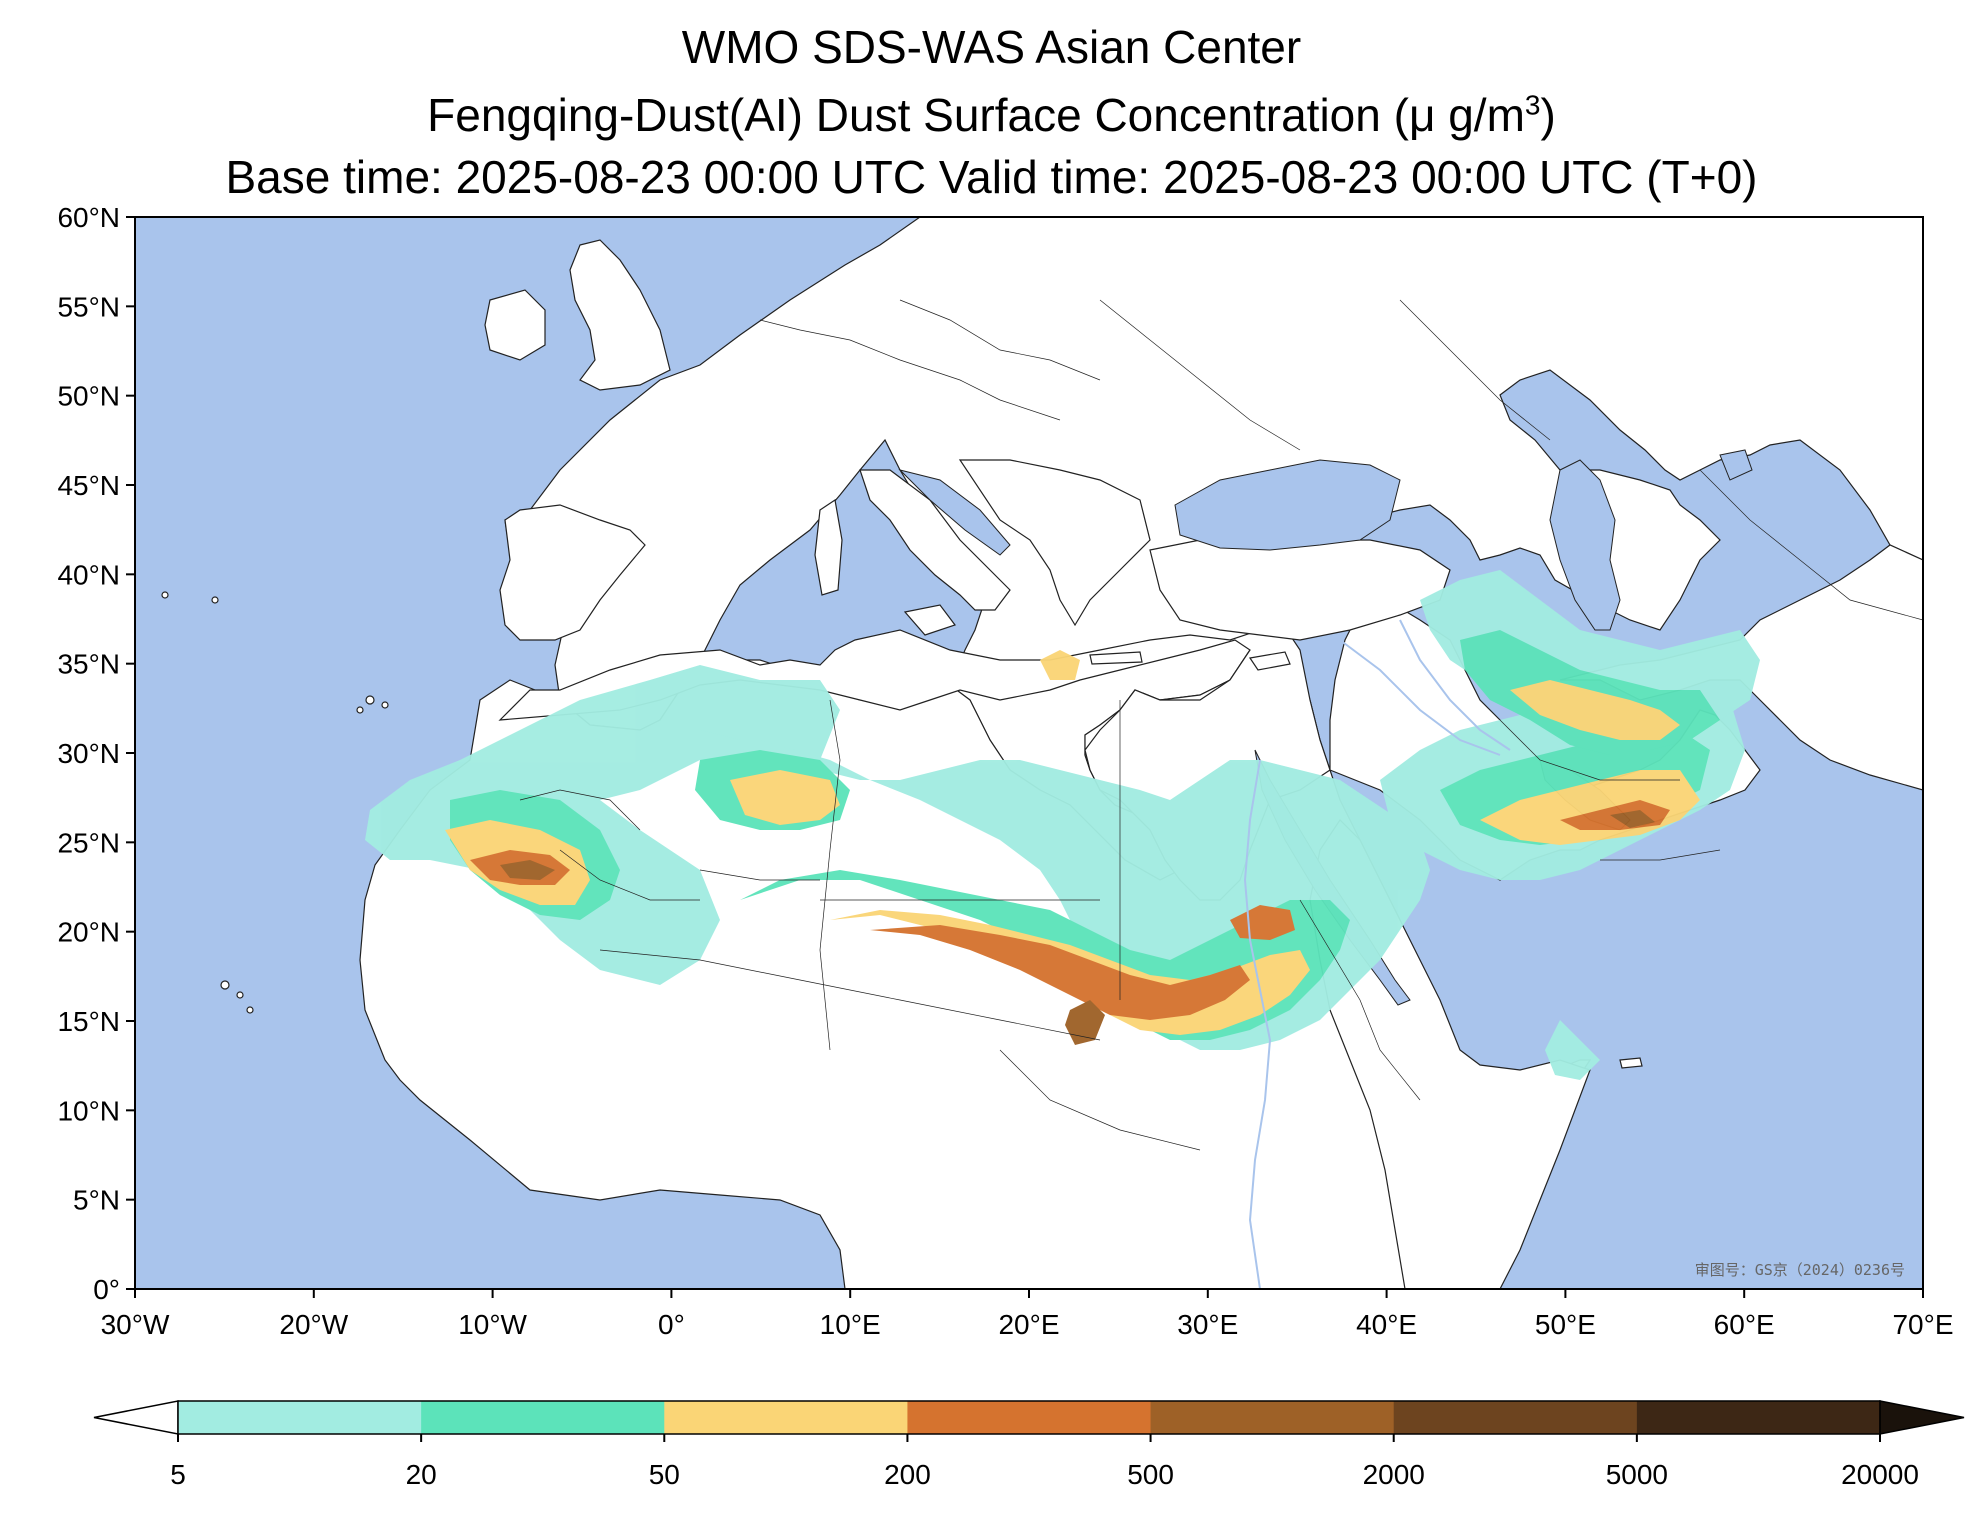  What do you see at coordinates (88, 217) in the screenshot?
I see `latitude-tick-label: 60°N` at bounding box center [88, 217].